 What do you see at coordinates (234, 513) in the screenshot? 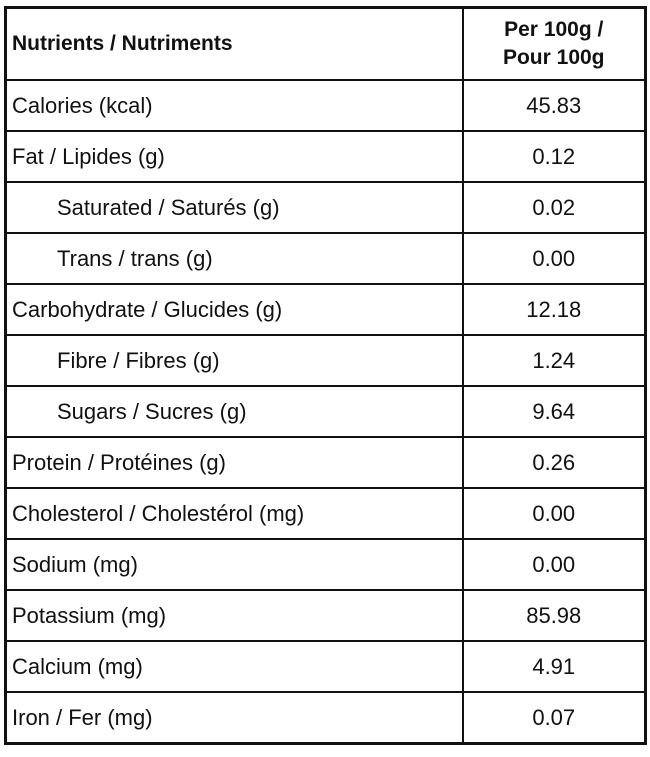
I see `nutrient-name-cell: Cholesterol / Cholestérol (mg)` at bounding box center [234, 513].